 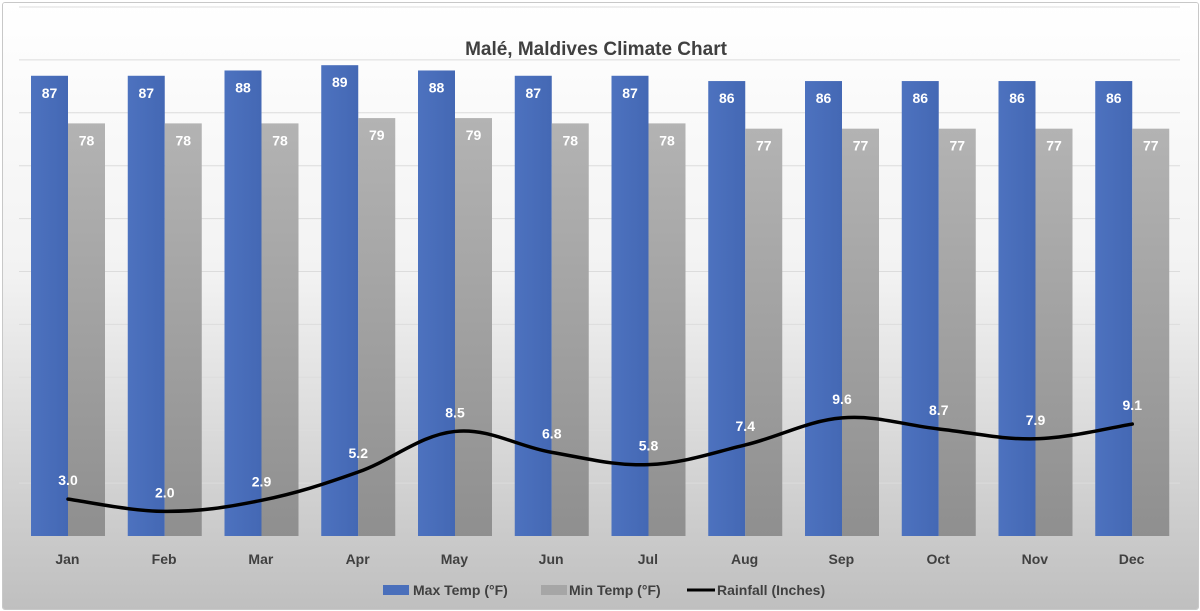 I want to click on data-label-max-temp-jul: 87, so click(x=630, y=93).